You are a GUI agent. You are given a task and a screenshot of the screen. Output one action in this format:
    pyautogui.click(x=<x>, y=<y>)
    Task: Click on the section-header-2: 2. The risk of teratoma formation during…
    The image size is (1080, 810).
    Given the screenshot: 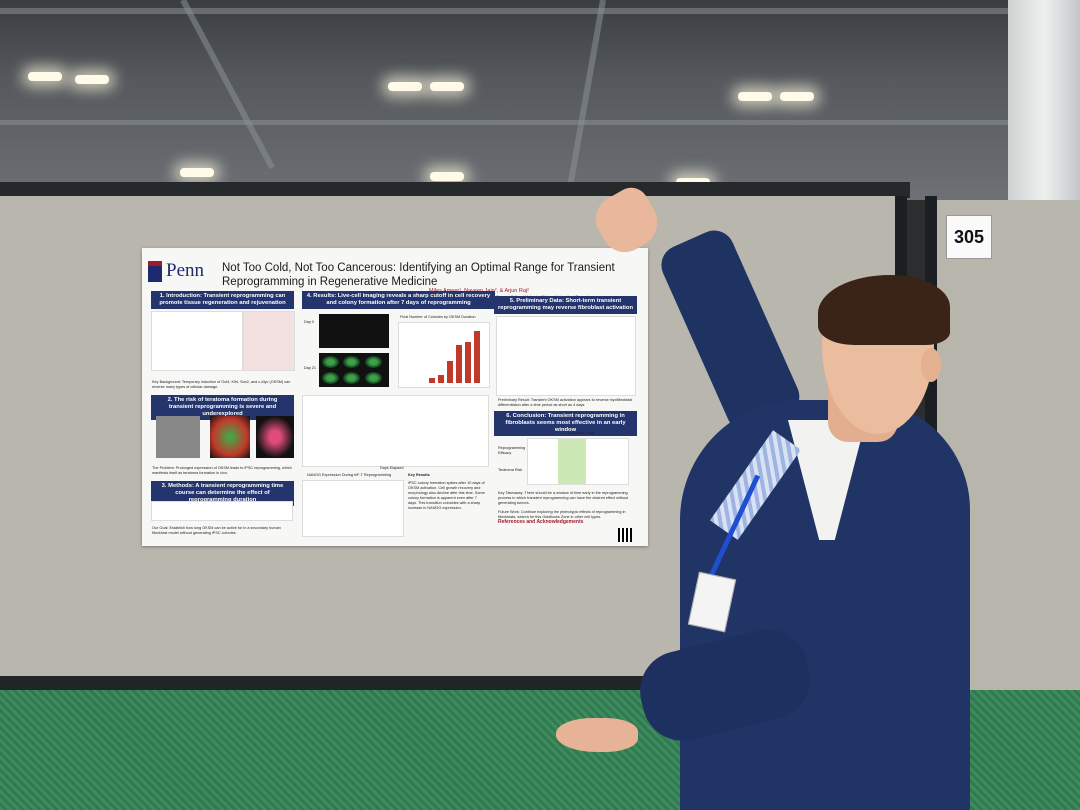 What is the action you would take?
    pyautogui.click(x=222, y=407)
    